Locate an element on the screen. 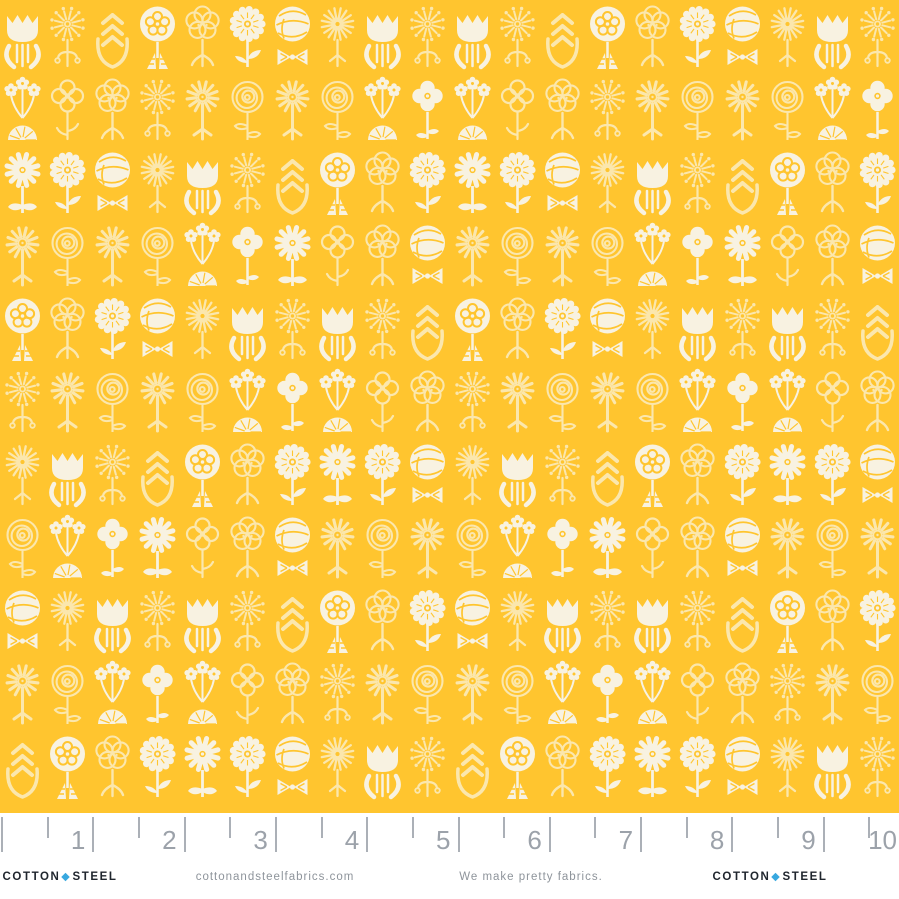 Image resolution: width=899 pixels, height=899 pixels. ruler-number: 1 is located at coordinates (78, 840).